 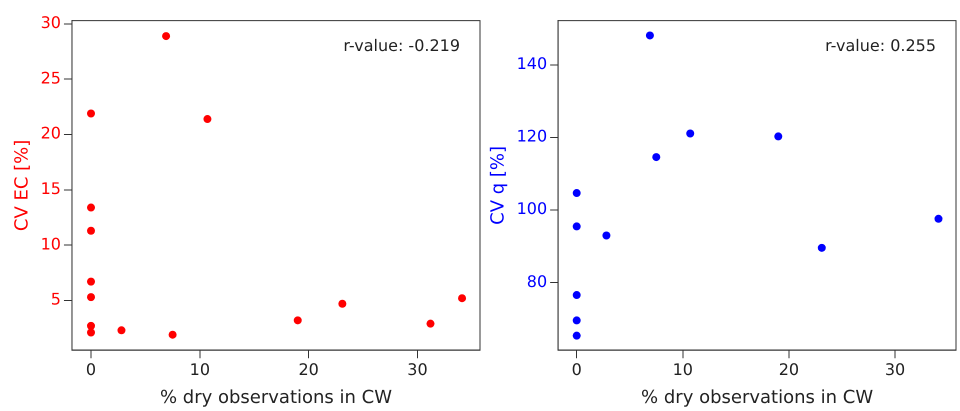 I want to click on y-tick-label: 140, so click(x=532, y=64).